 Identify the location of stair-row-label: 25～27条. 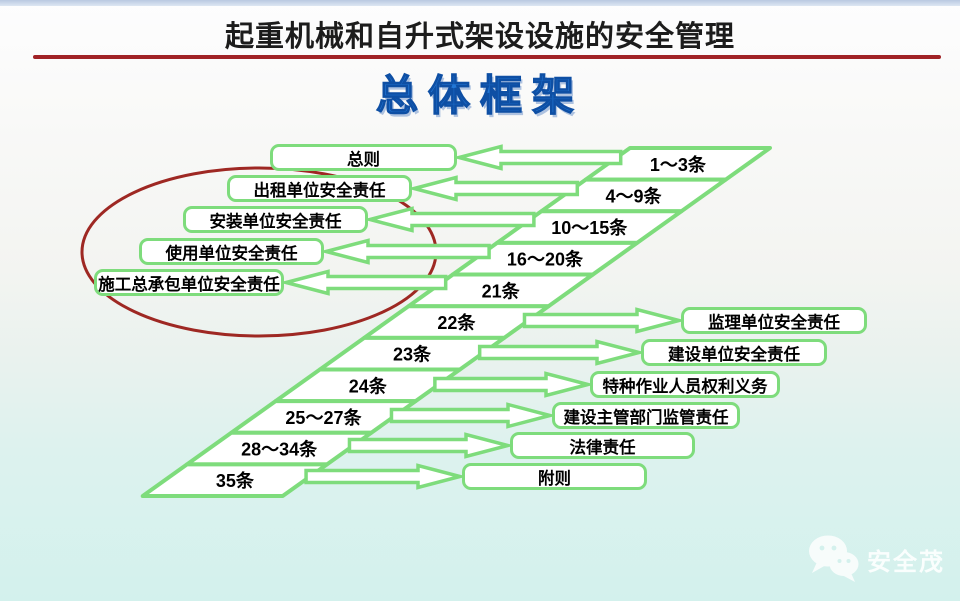
(323, 417).